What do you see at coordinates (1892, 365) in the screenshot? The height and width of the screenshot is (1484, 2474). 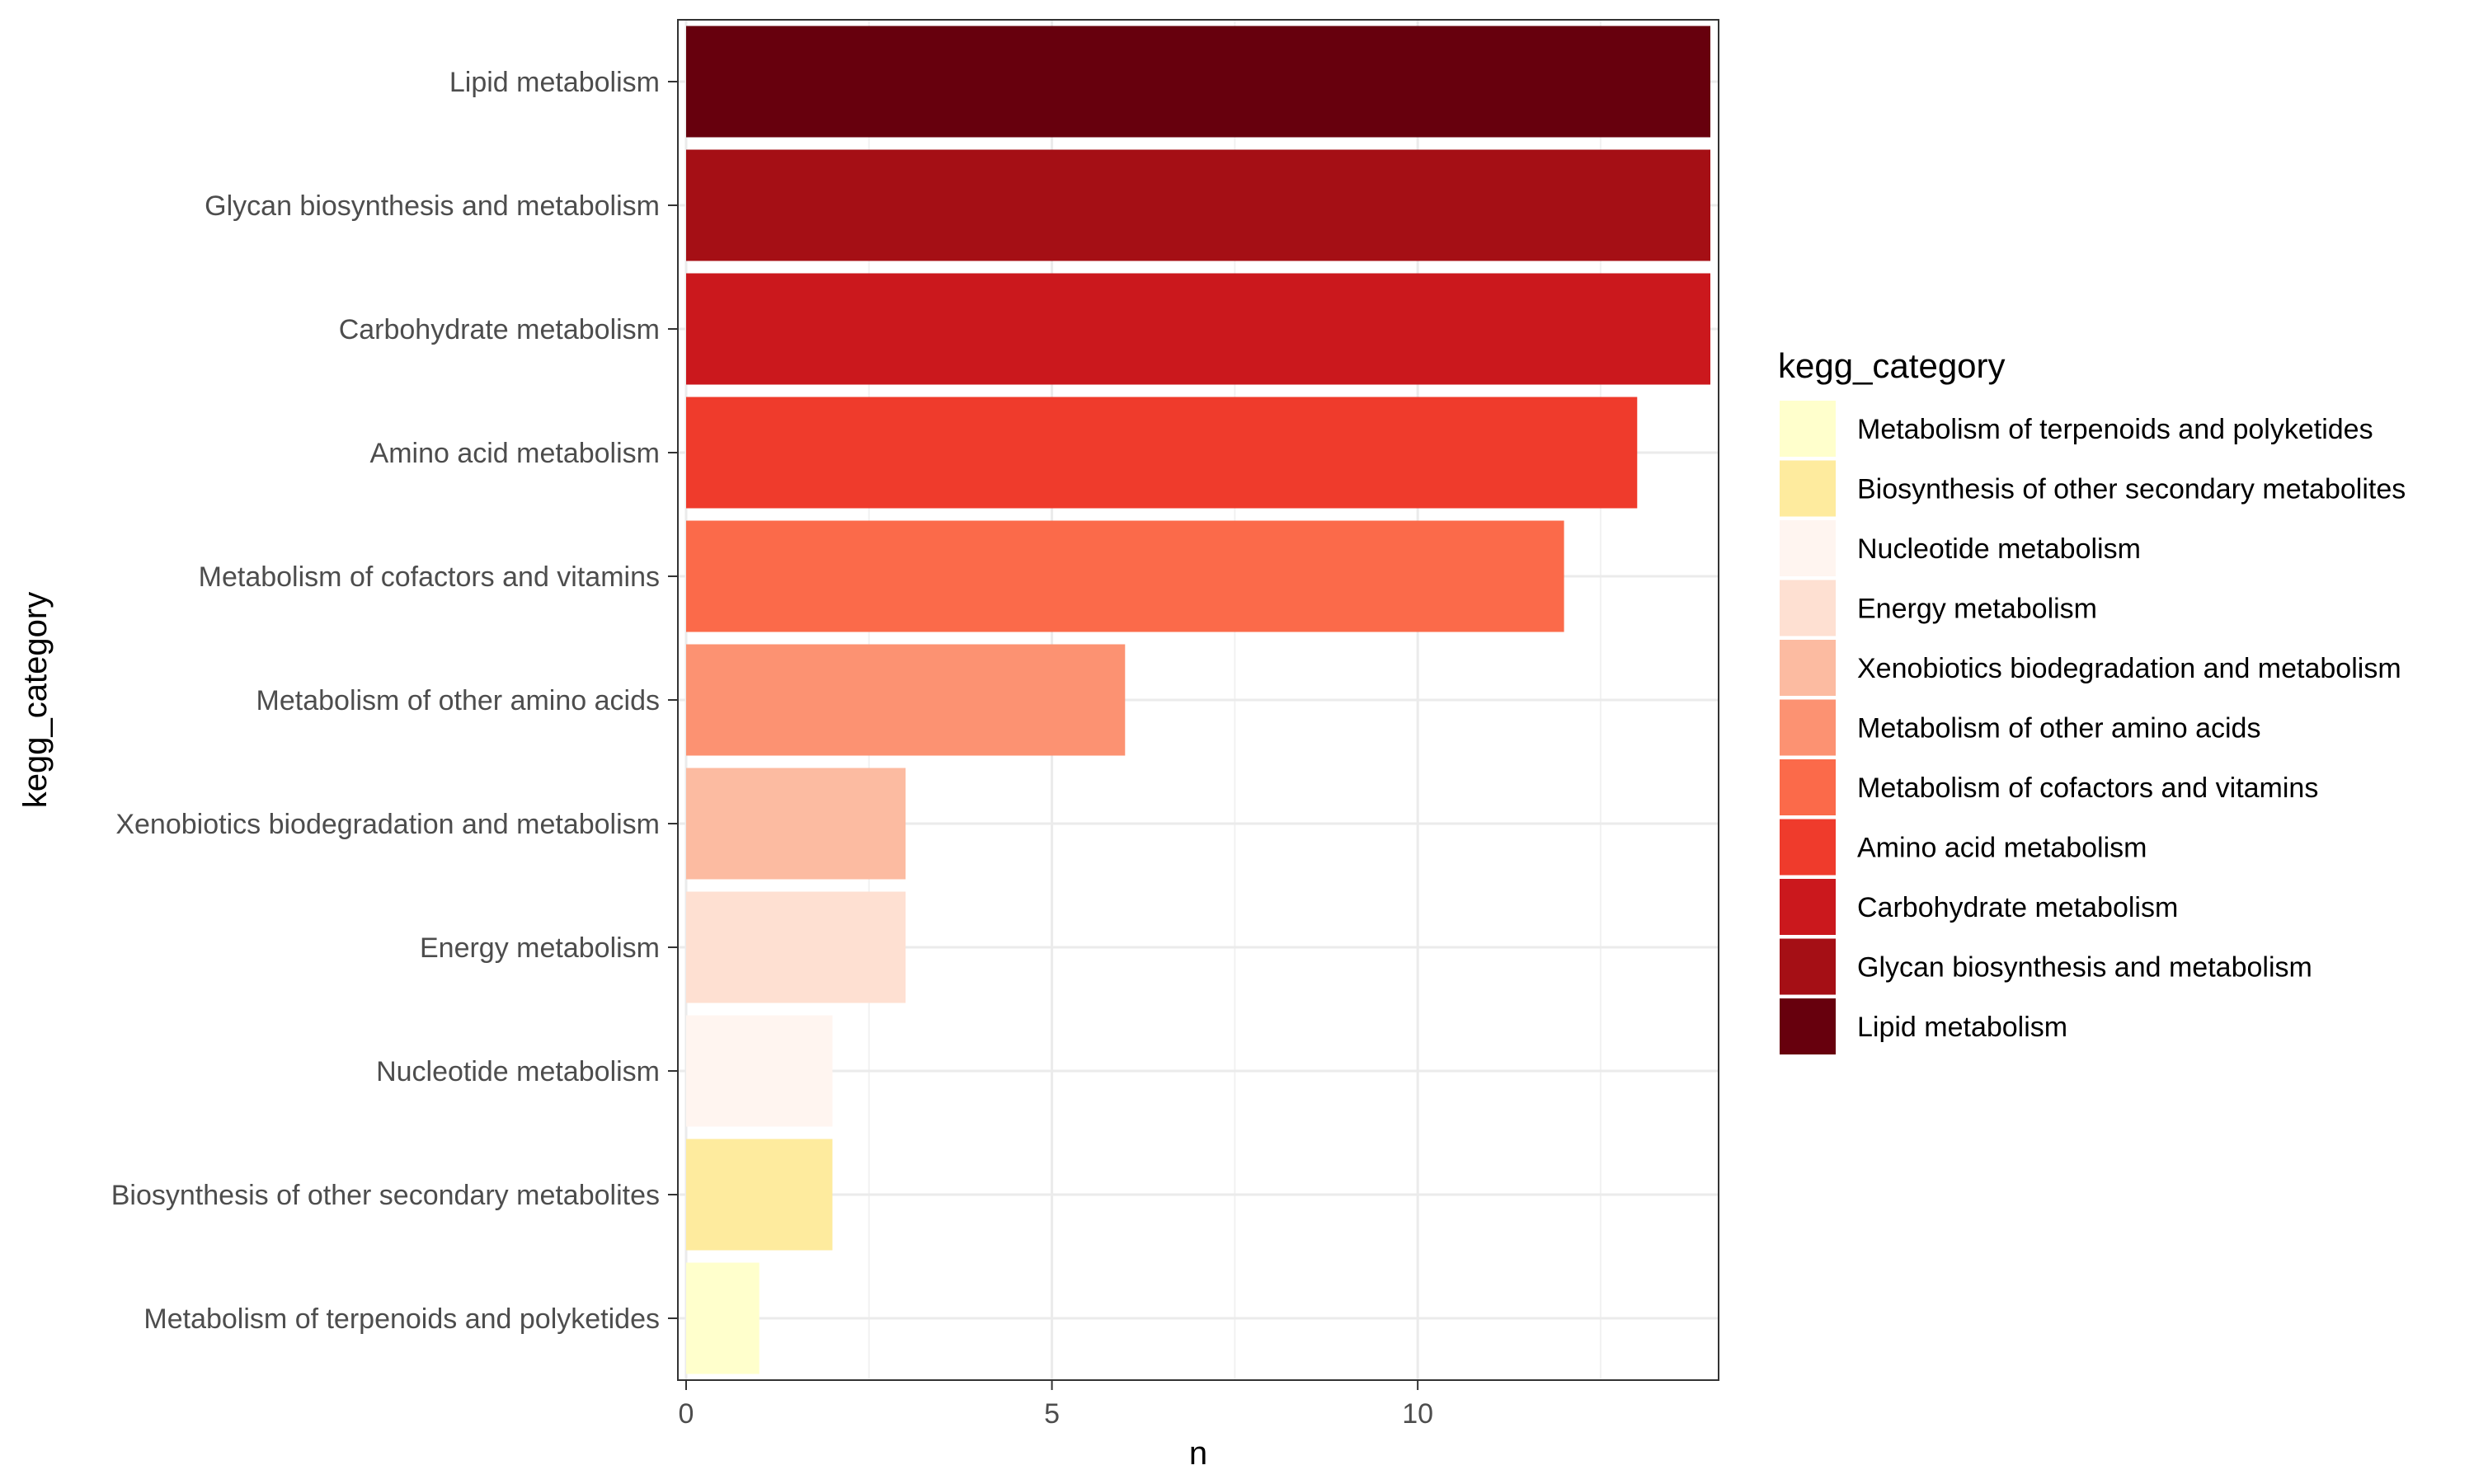 I see `legend-title: kegg_category` at bounding box center [1892, 365].